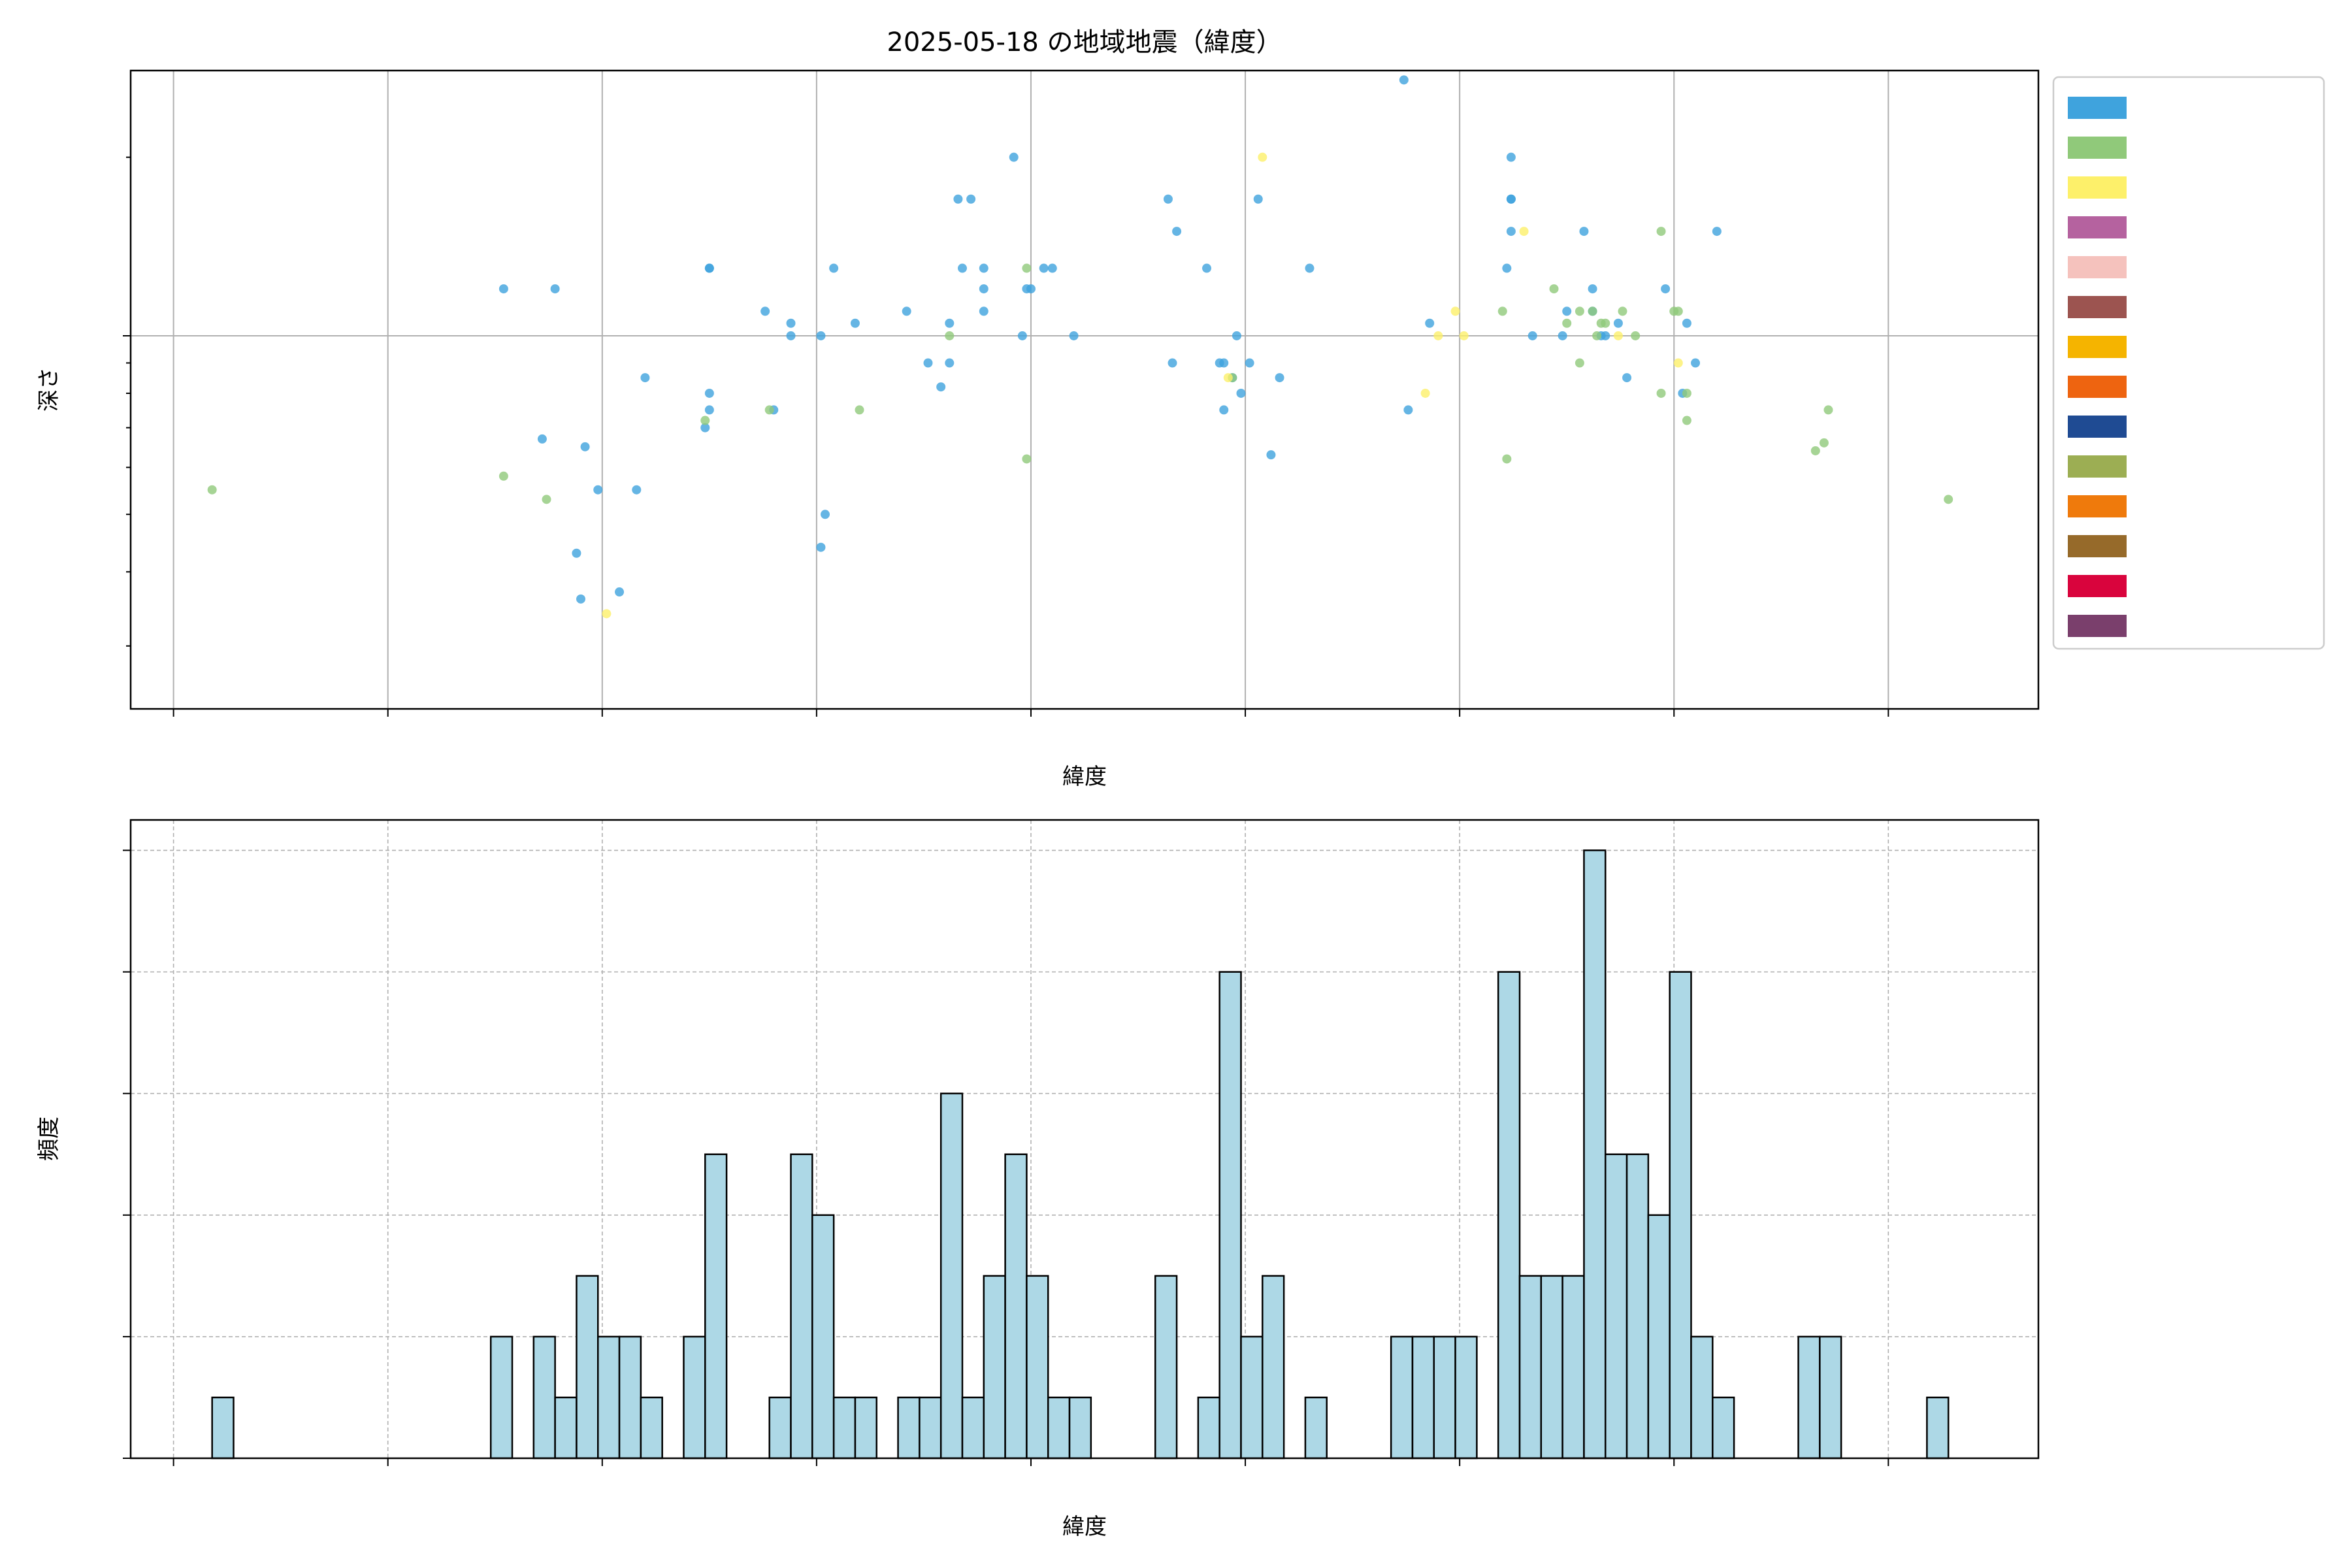 The image size is (2352, 1568). I want to click on chart-title: 2025-05-18 の地域地震（緯度）, so click(1084, 42).